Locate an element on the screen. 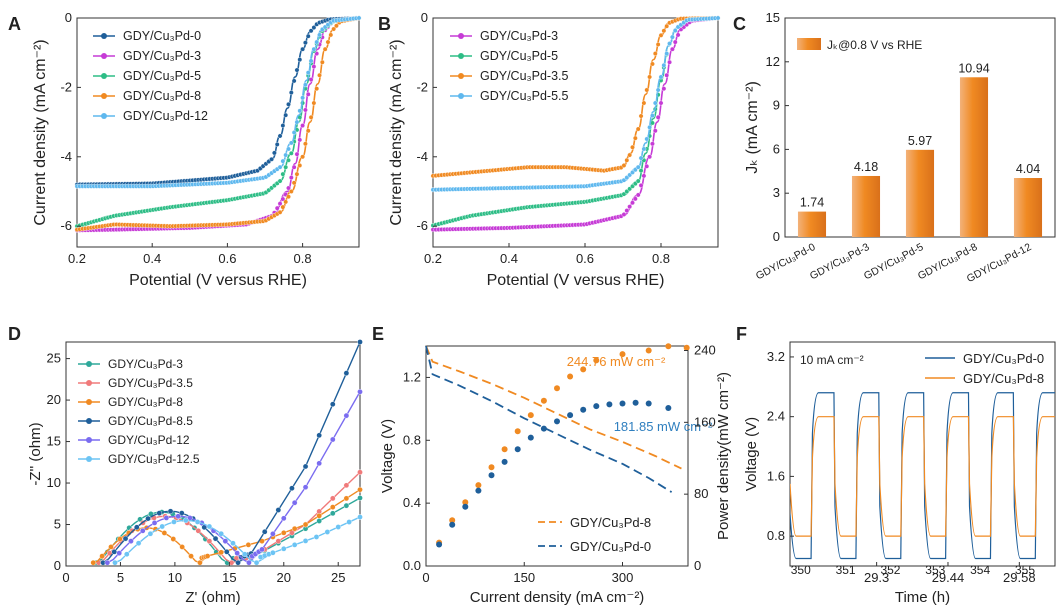 The height and width of the screenshot is (612, 1063). legend-entry: GDY/Cu₃Pd-8 is located at coordinates (610, 522).